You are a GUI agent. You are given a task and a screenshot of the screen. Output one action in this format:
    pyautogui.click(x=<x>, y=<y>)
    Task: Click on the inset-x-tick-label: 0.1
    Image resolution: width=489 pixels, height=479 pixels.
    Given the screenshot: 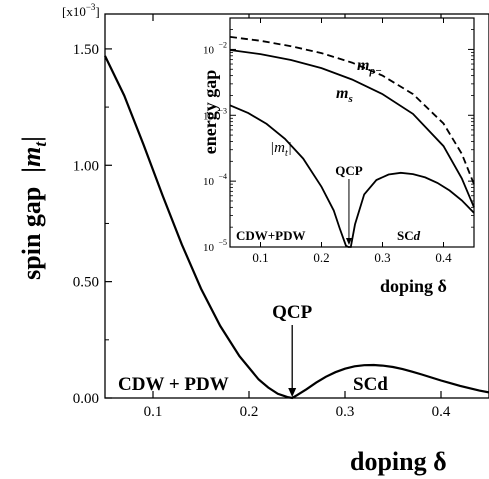 What is the action you would take?
    pyautogui.click(x=260, y=257)
    